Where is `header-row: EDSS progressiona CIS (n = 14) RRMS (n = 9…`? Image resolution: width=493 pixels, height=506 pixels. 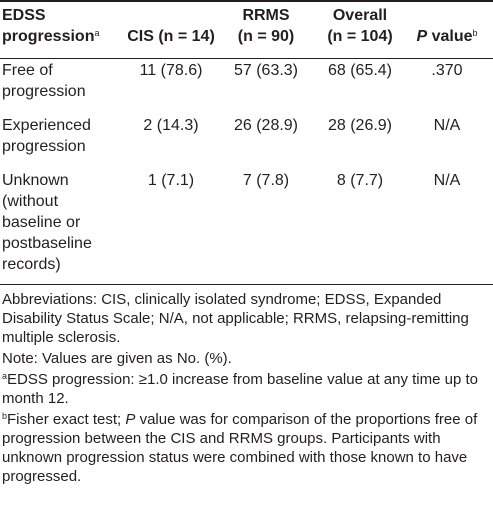
header-row: EDSS progressiona CIS (n = 14) RRMS (n = 9… is located at coordinates (244, 27).